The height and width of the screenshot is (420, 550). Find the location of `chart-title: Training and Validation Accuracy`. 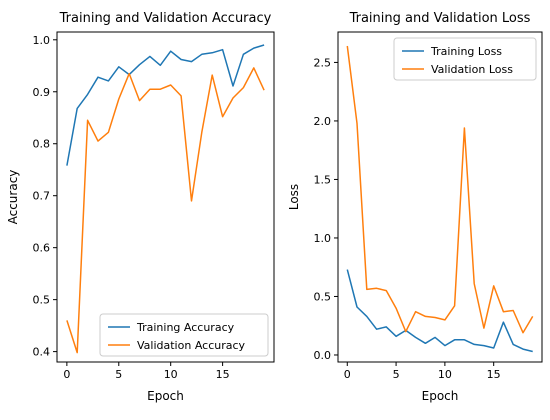

chart-title: Training and Validation Accuracy is located at coordinates (165, 18).